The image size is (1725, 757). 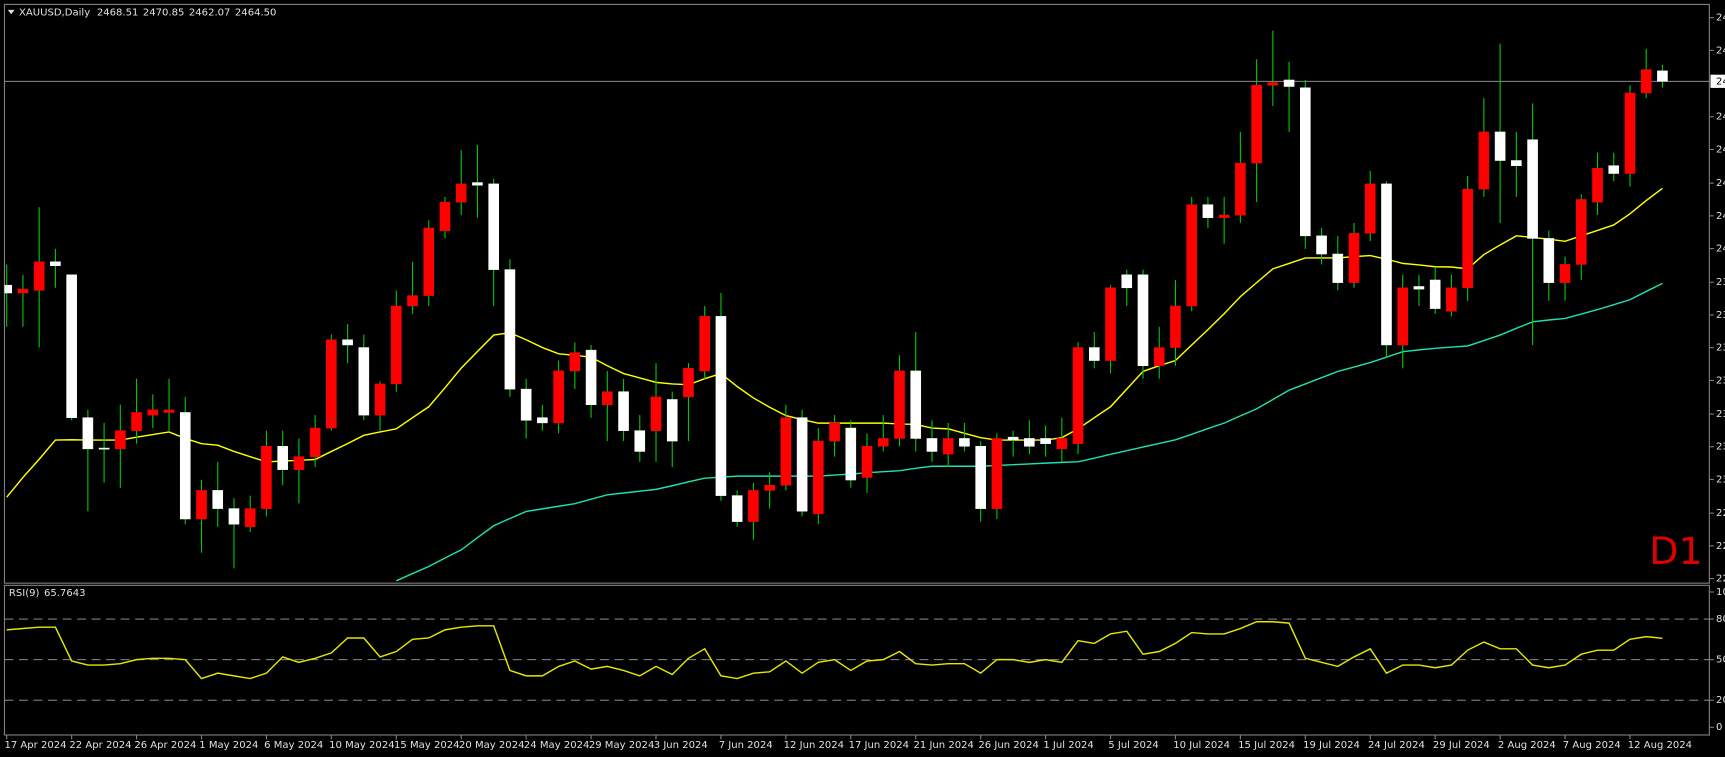 I want to click on x-tick-label: 12 Aug 2024, so click(x=1660, y=745).